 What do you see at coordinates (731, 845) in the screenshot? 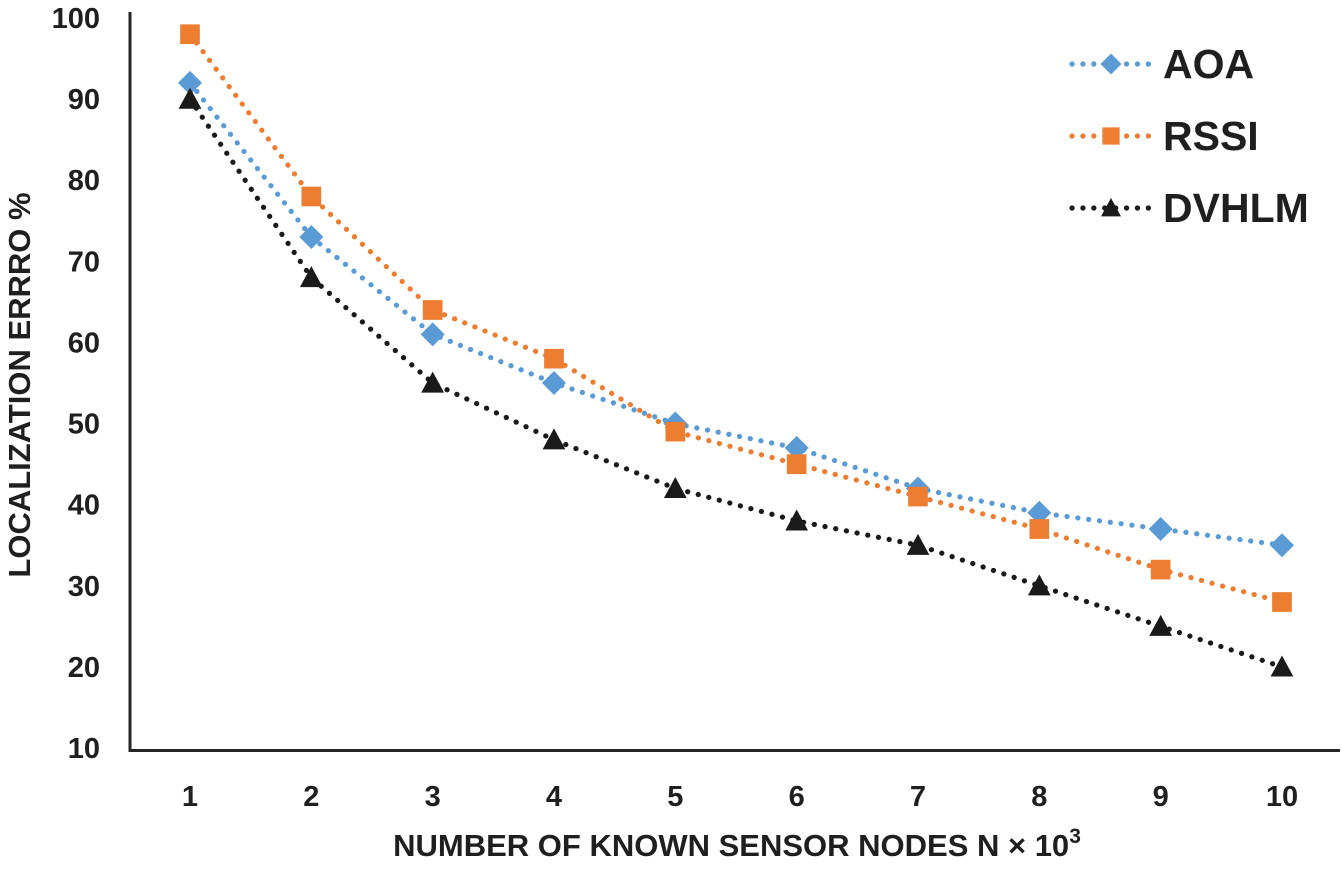
I see `x-axis-title-main: NUMBER OF KNOWN SENSOR NODES N × 10` at bounding box center [731, 845].